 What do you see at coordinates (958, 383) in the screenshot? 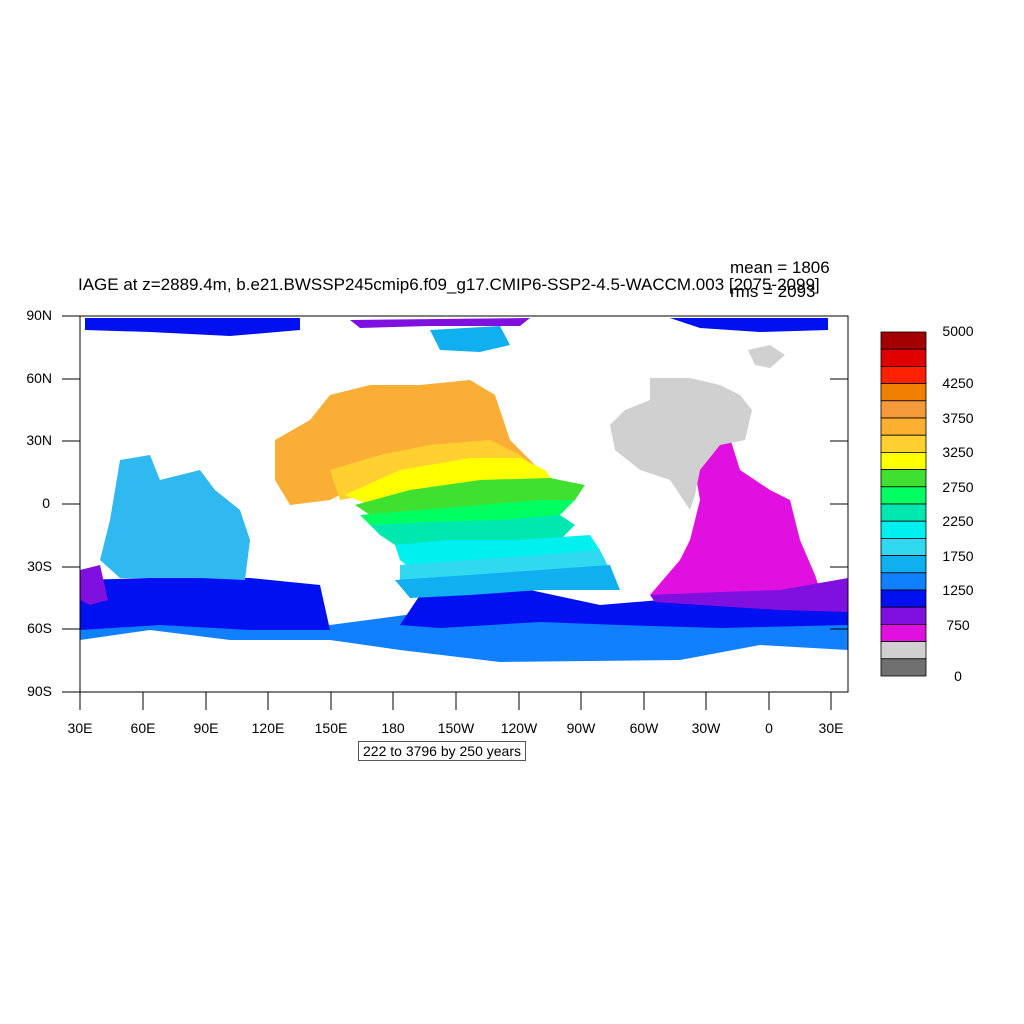
I see `colorbar-label-4250: 4250` at bounding box center [958, 383].